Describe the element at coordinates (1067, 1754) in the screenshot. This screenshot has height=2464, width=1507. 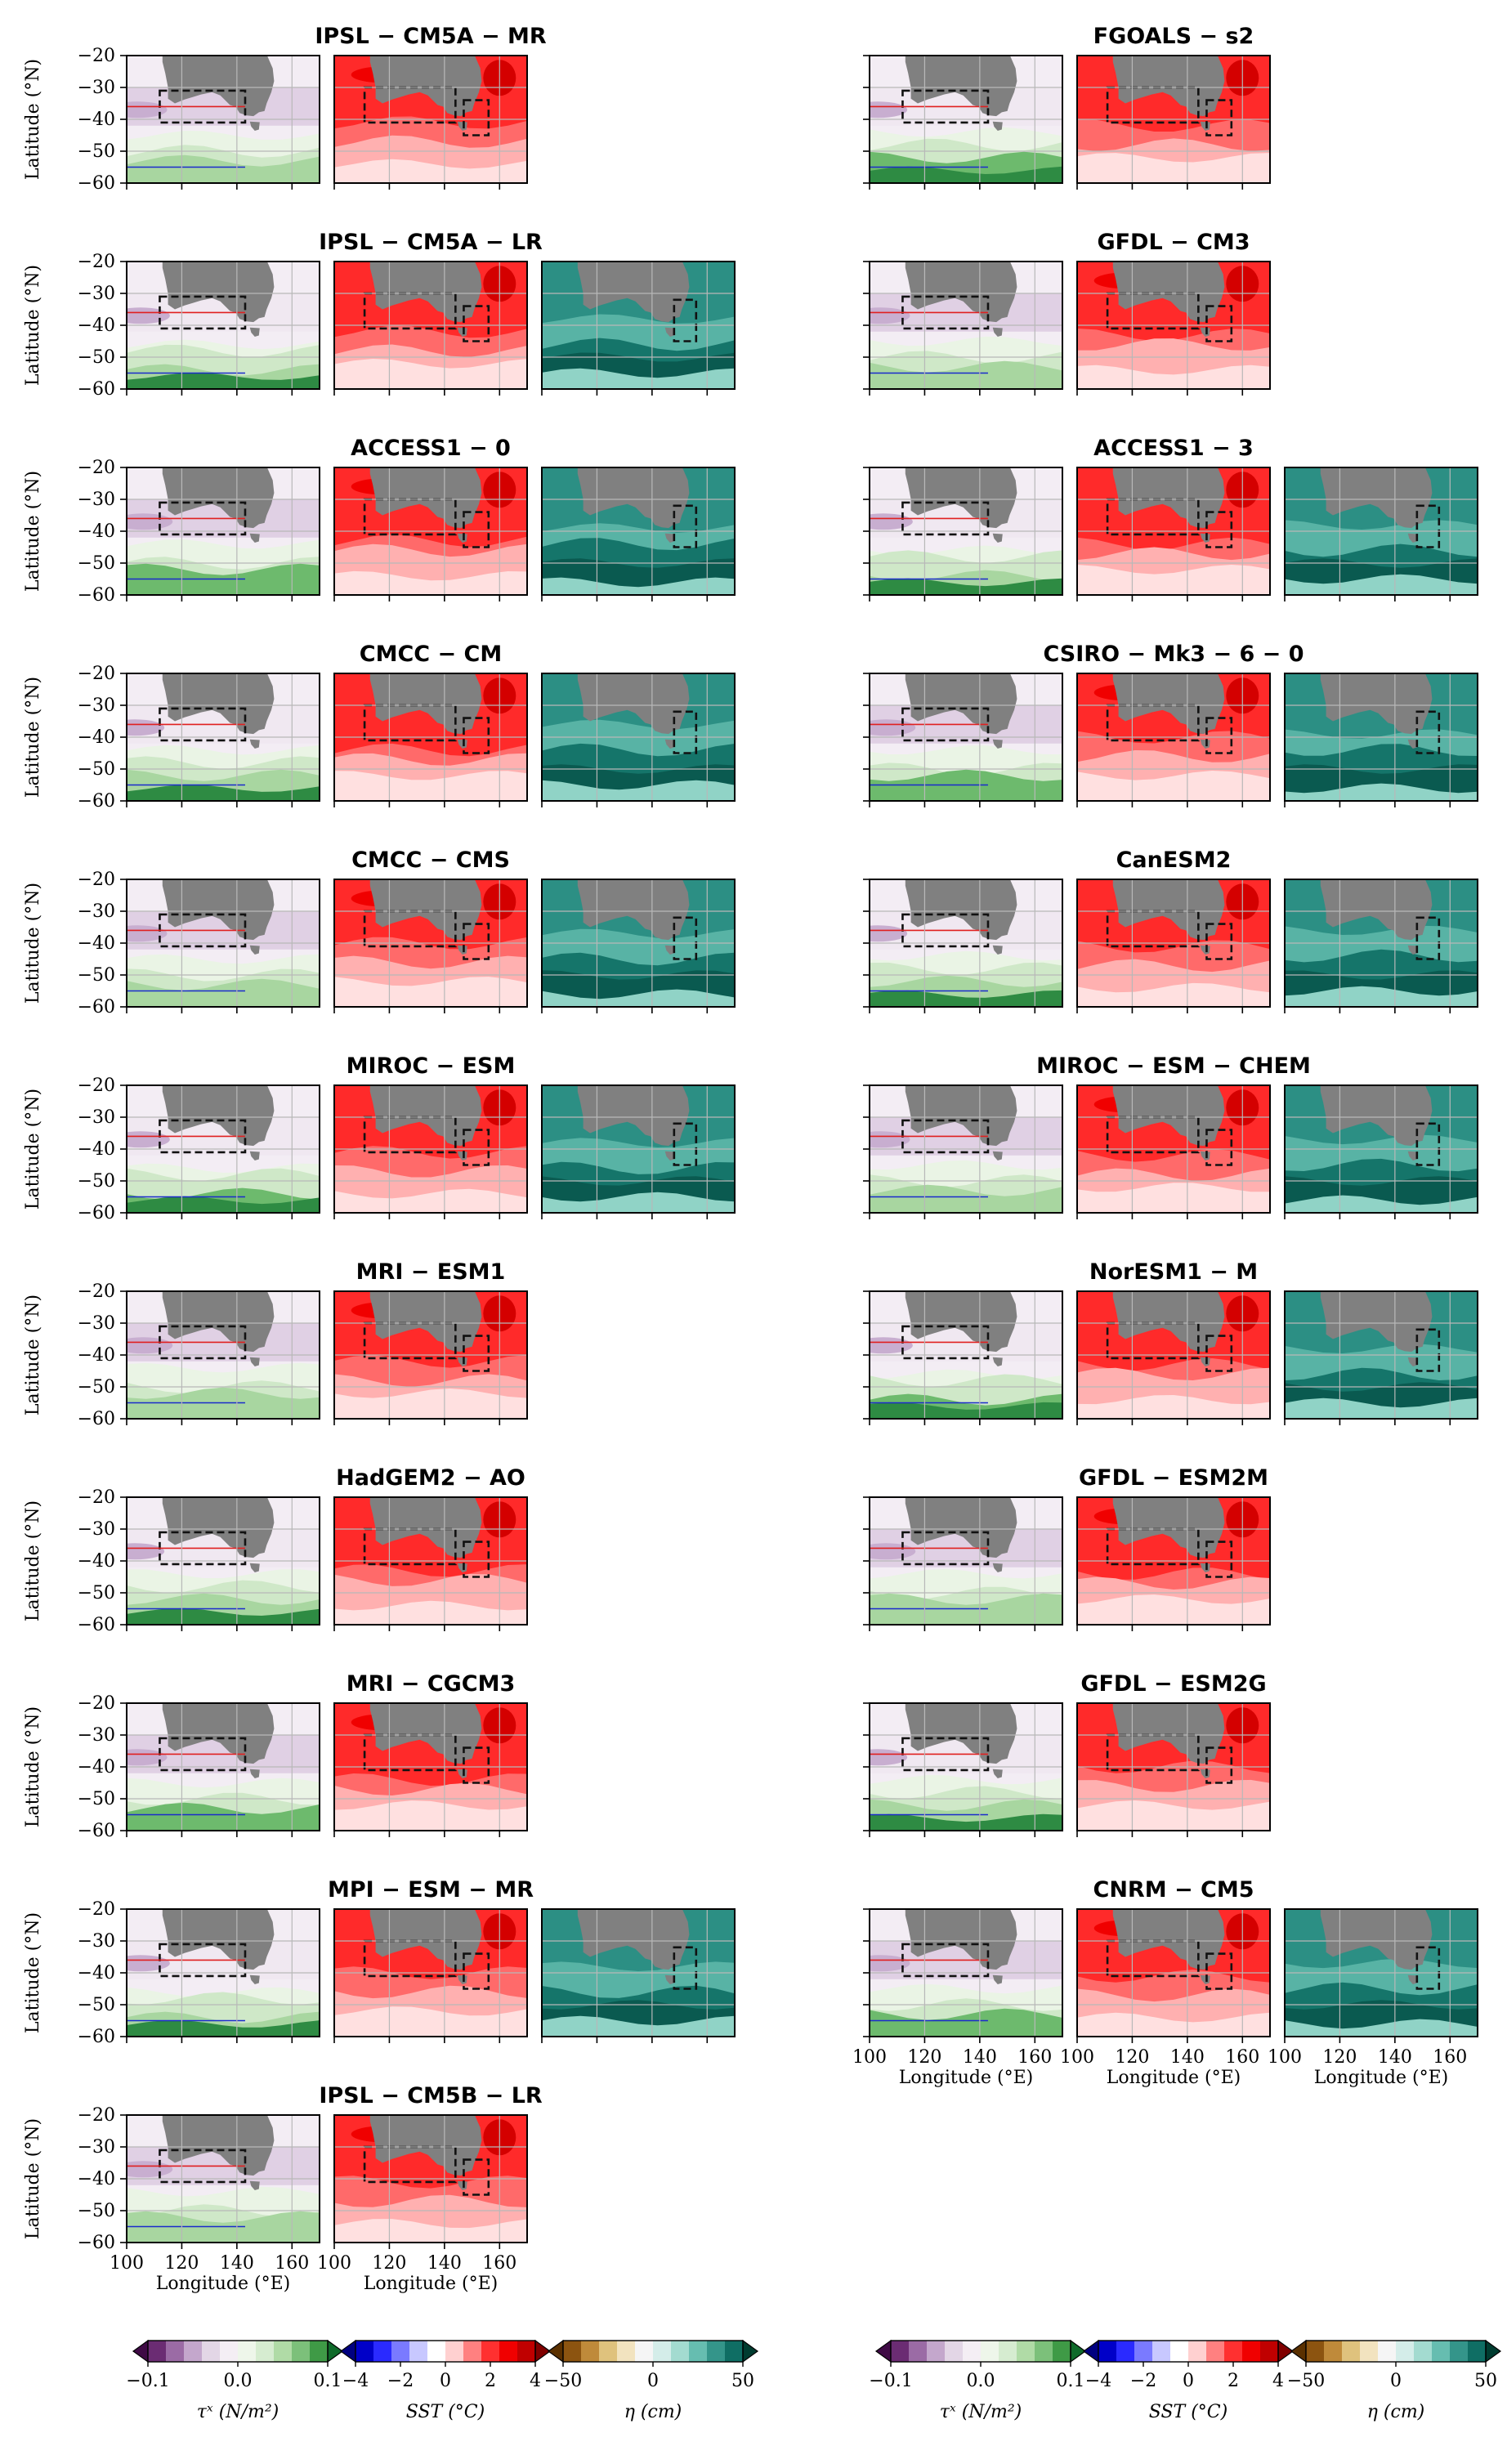
I see `model-row: GFDL − ESM2G` at that location.